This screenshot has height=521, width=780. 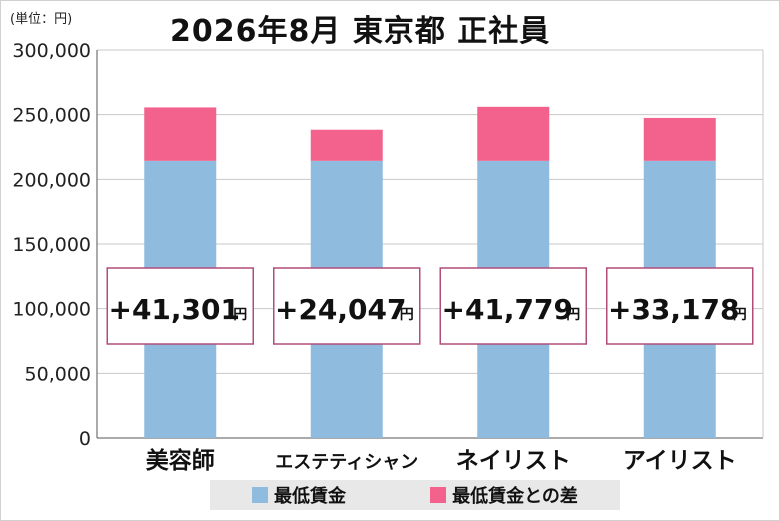 What do you see at coordinates (260, 495) in the screenshot?
I see `legend-swatch-base` at bounding box center [260, 495].